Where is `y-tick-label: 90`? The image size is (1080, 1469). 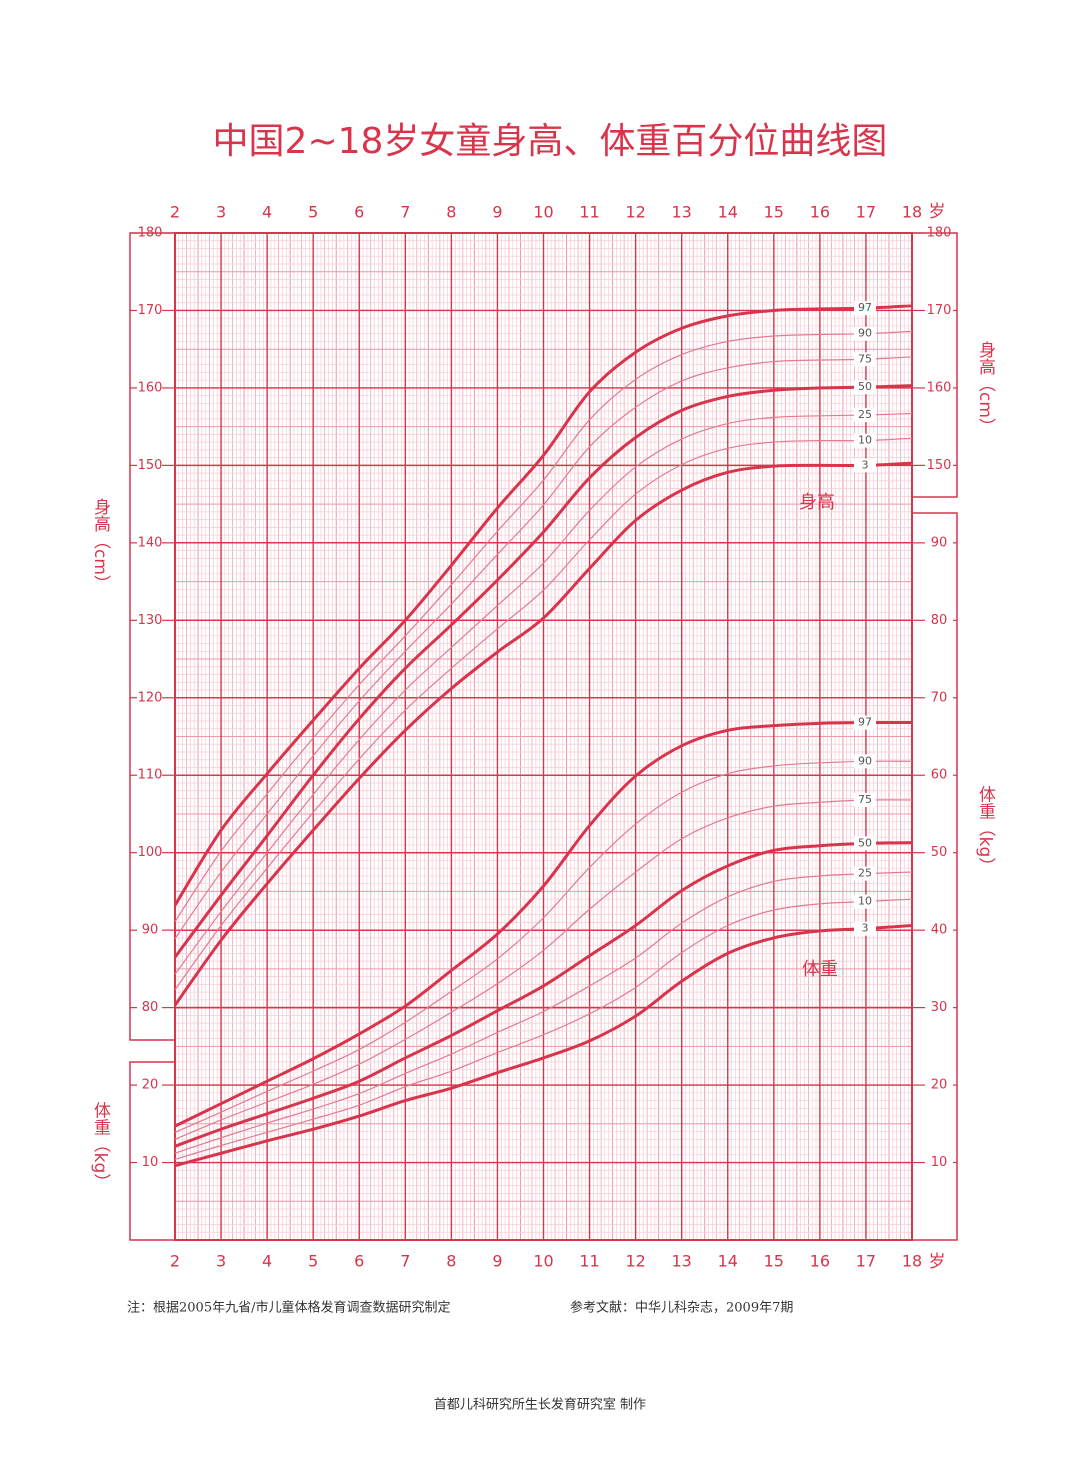
y-tick-label: 90 is located at coordinates (150, 930).